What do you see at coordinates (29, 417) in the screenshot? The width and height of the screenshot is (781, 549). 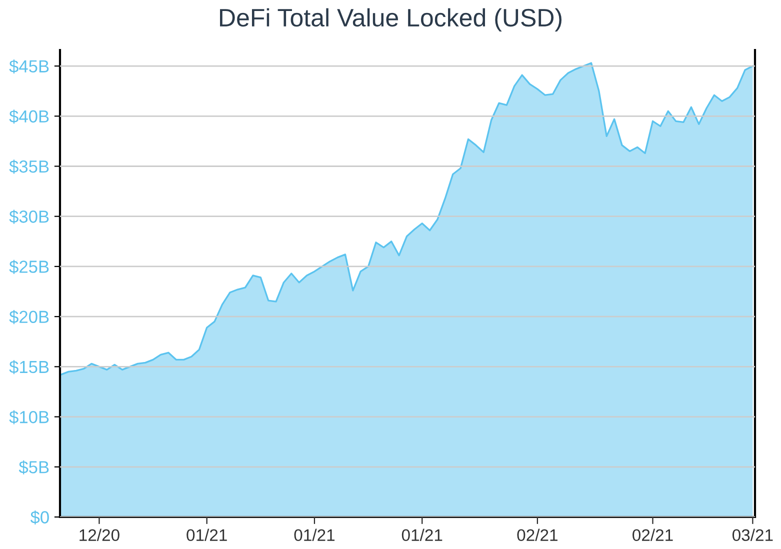 I see `y-tick-label: $10B` at bounding box center [29, 417].